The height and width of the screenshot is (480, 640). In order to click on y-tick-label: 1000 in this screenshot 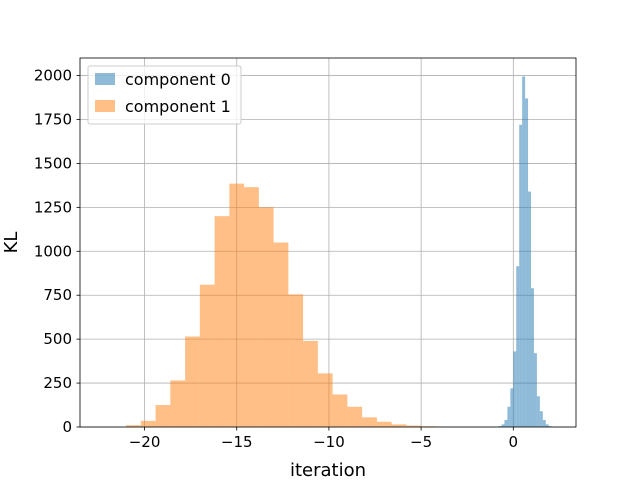, I will do `click(53, 251)`.